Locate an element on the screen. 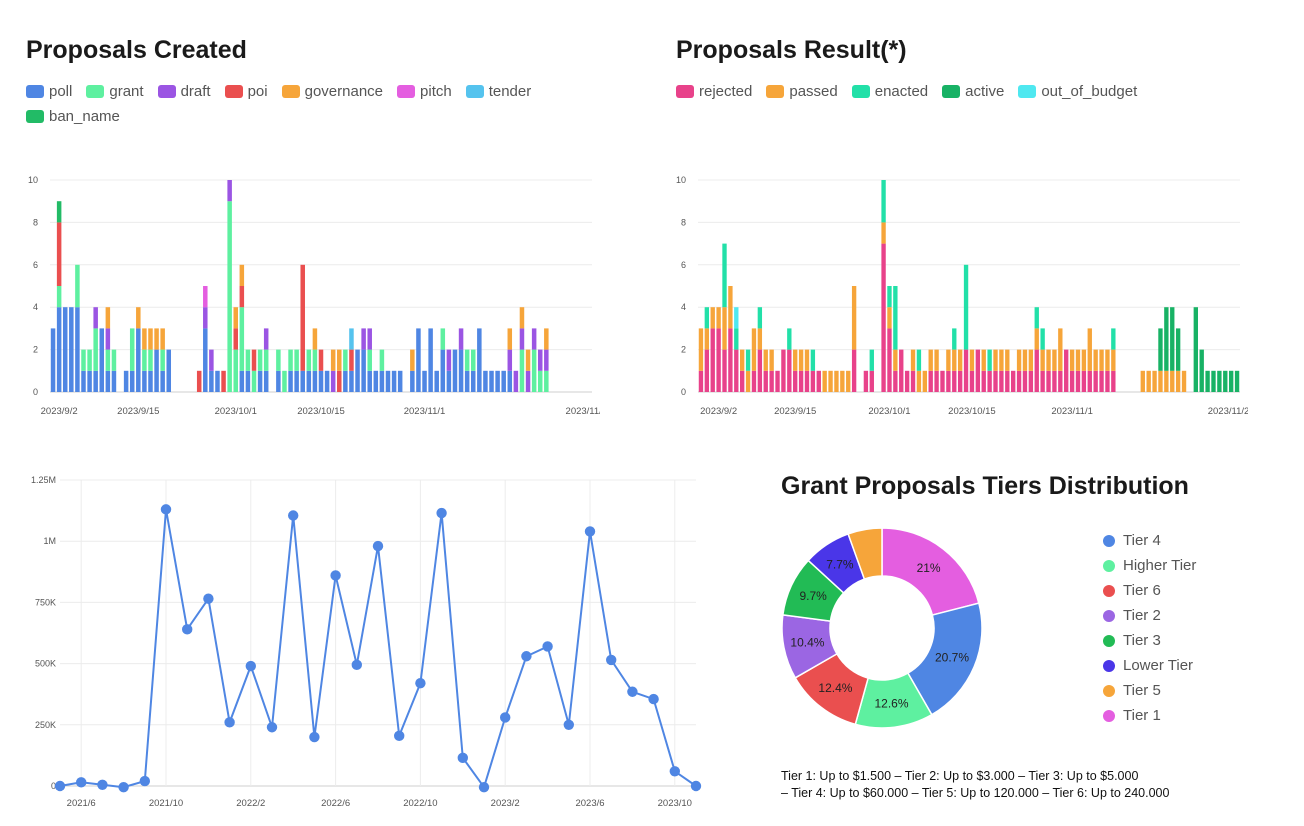 The image size is (1304, 826). legend-item-rejected: rejected is located at coordinates (714, 91).